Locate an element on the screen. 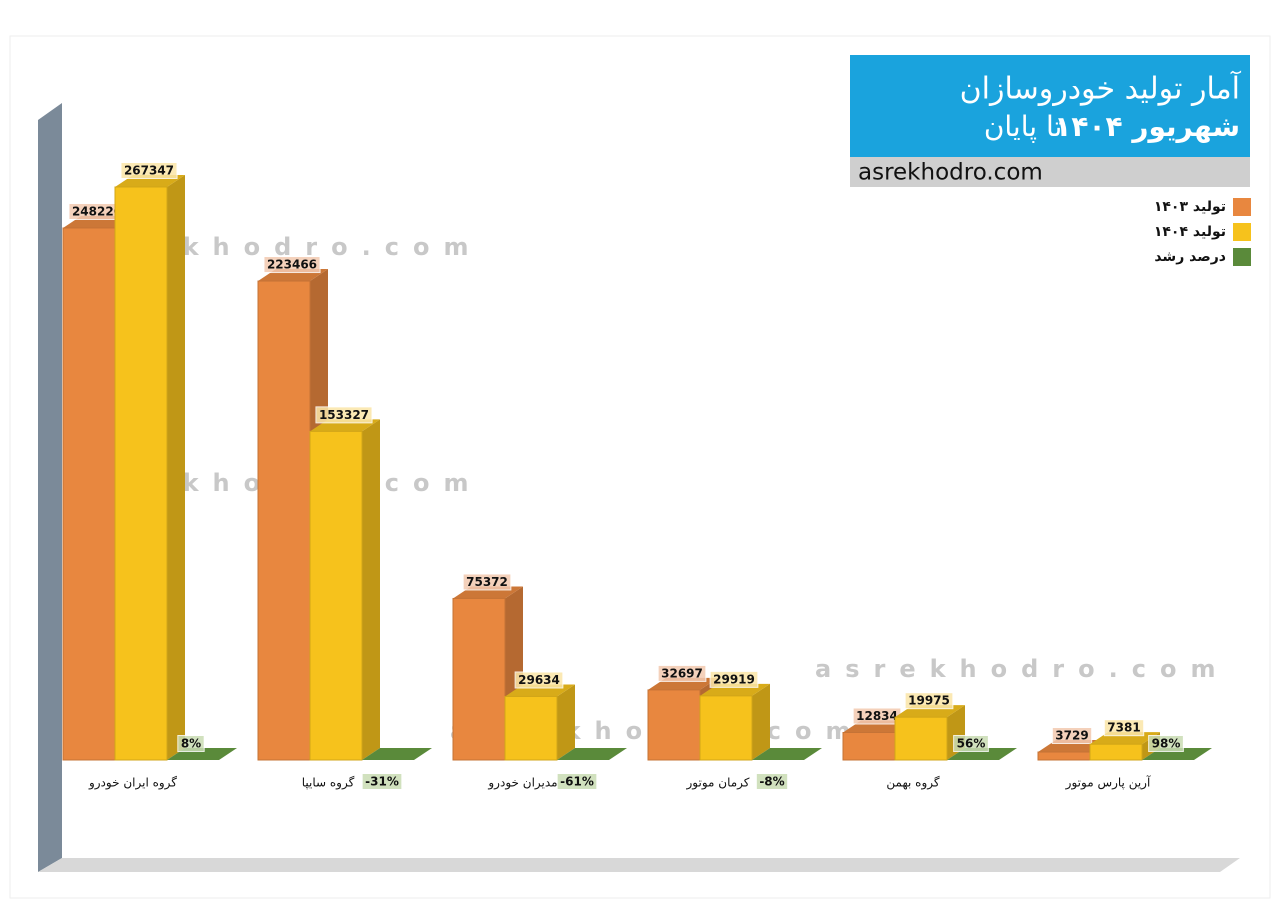  source-bar is located at coordinates (1050, 172).